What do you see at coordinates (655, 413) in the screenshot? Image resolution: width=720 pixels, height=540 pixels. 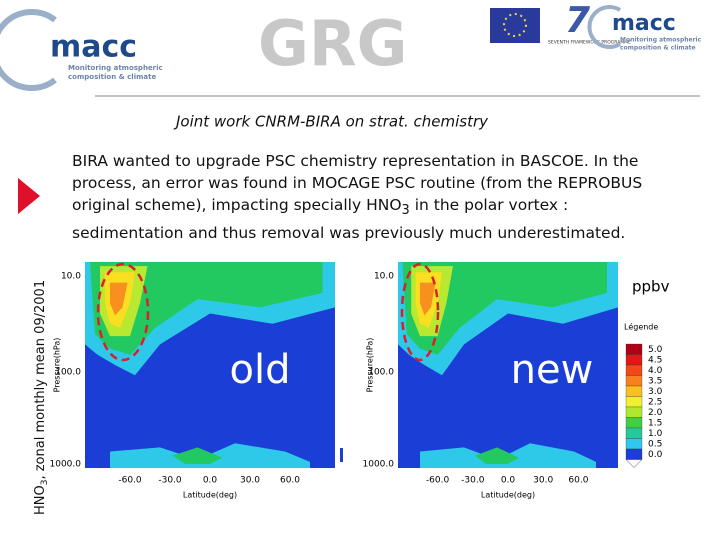 I see `legend-label: 2.0` at bounding box center [655, 413].